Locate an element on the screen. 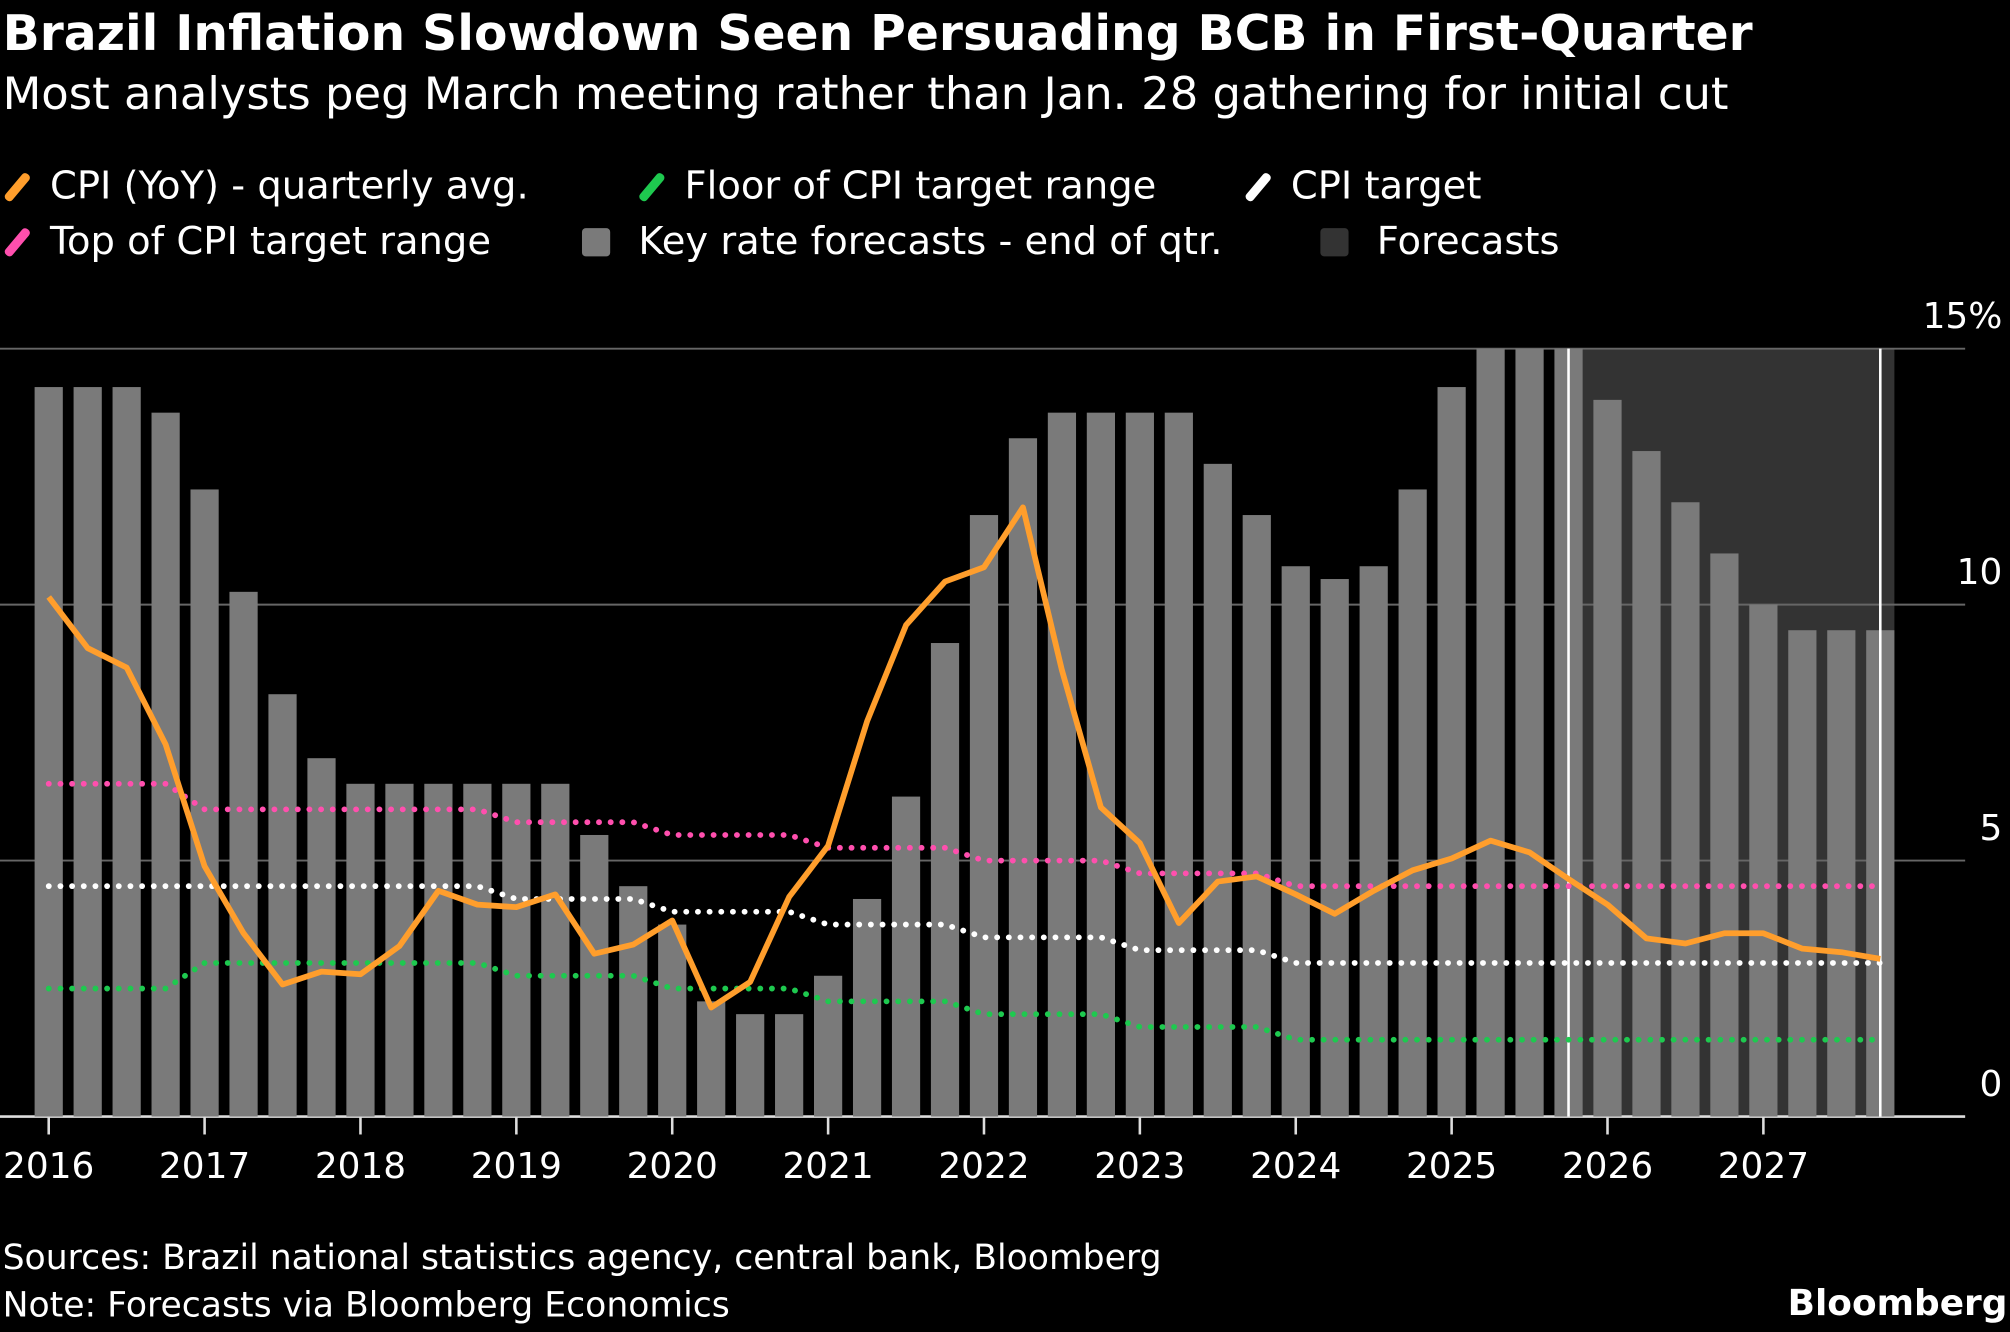 Image resolution: width=2010 pixels, height=1332 pixels. line-floor-of-cpi-target-range is located at coordinates (964, 1001).